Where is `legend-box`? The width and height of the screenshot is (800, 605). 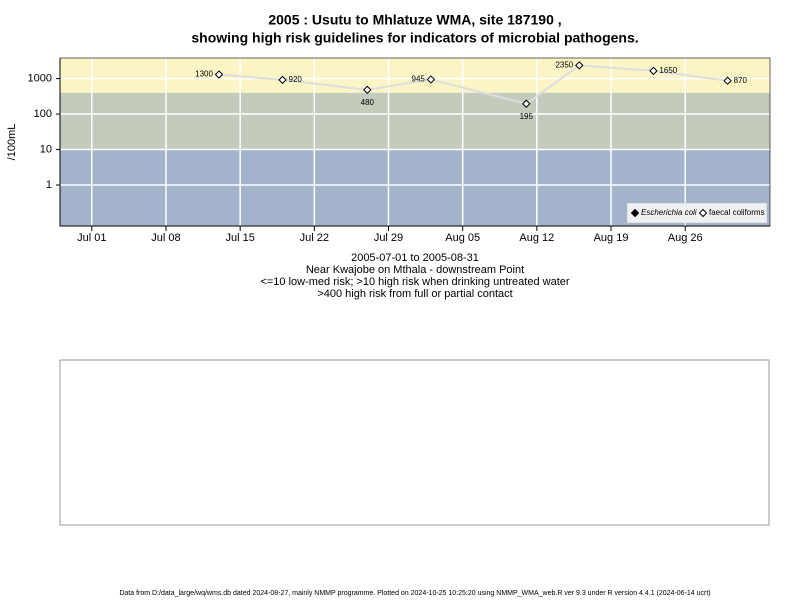
legend-box is located at coordinates (697, 213).